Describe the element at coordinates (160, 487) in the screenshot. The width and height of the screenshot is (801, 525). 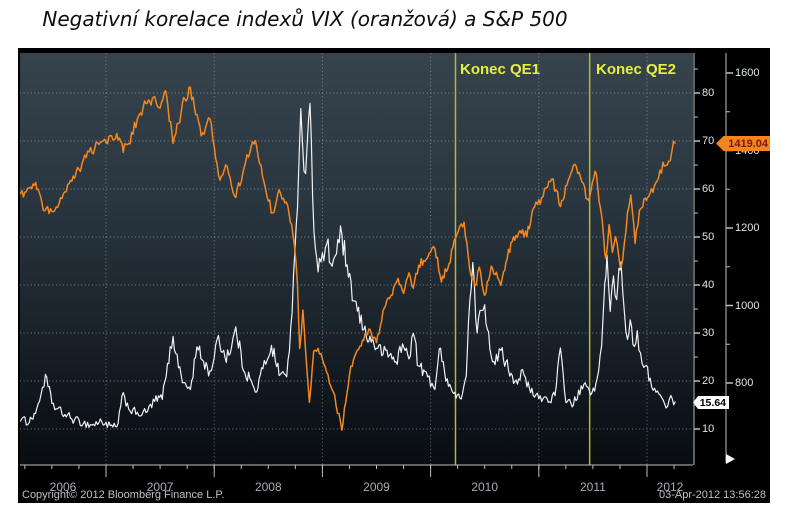
I see `year-label: 2007` at that location.